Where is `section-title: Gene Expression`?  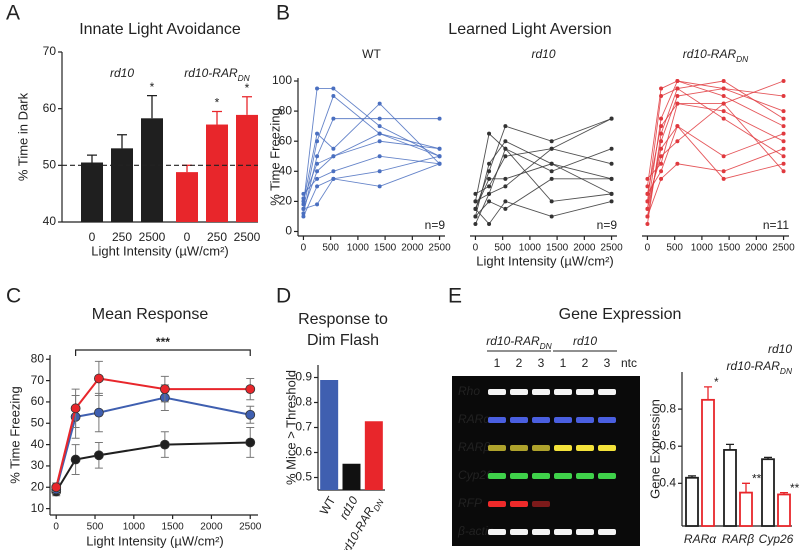 section-title: Gene Expression is located at coordinates (620, 314).